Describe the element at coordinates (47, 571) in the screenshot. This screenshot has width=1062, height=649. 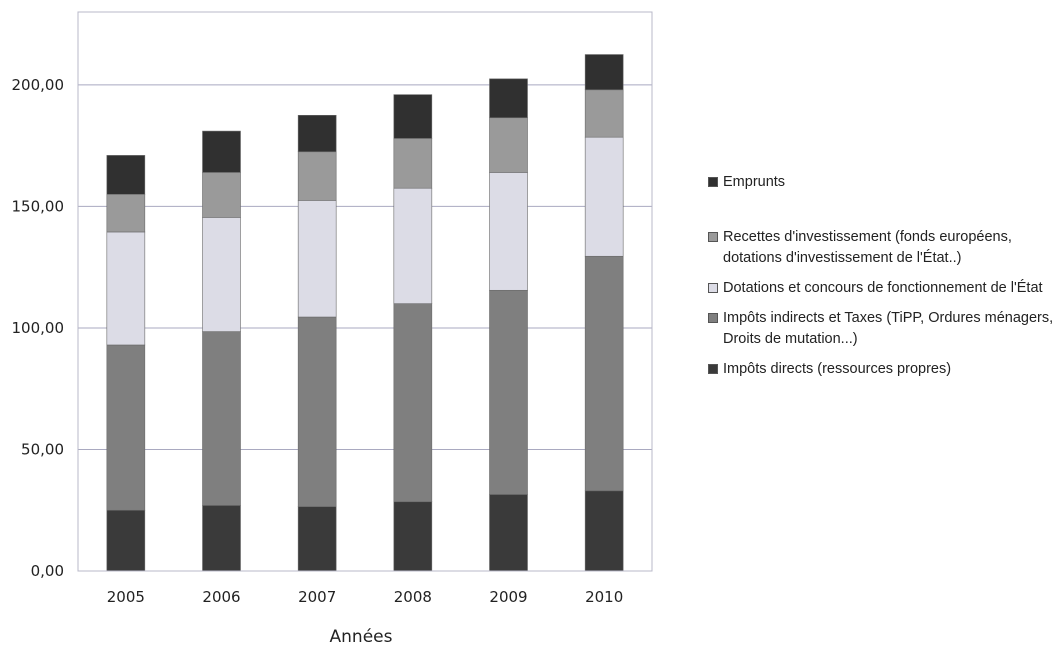
I see `y-tick-label: 0,00` at that location.